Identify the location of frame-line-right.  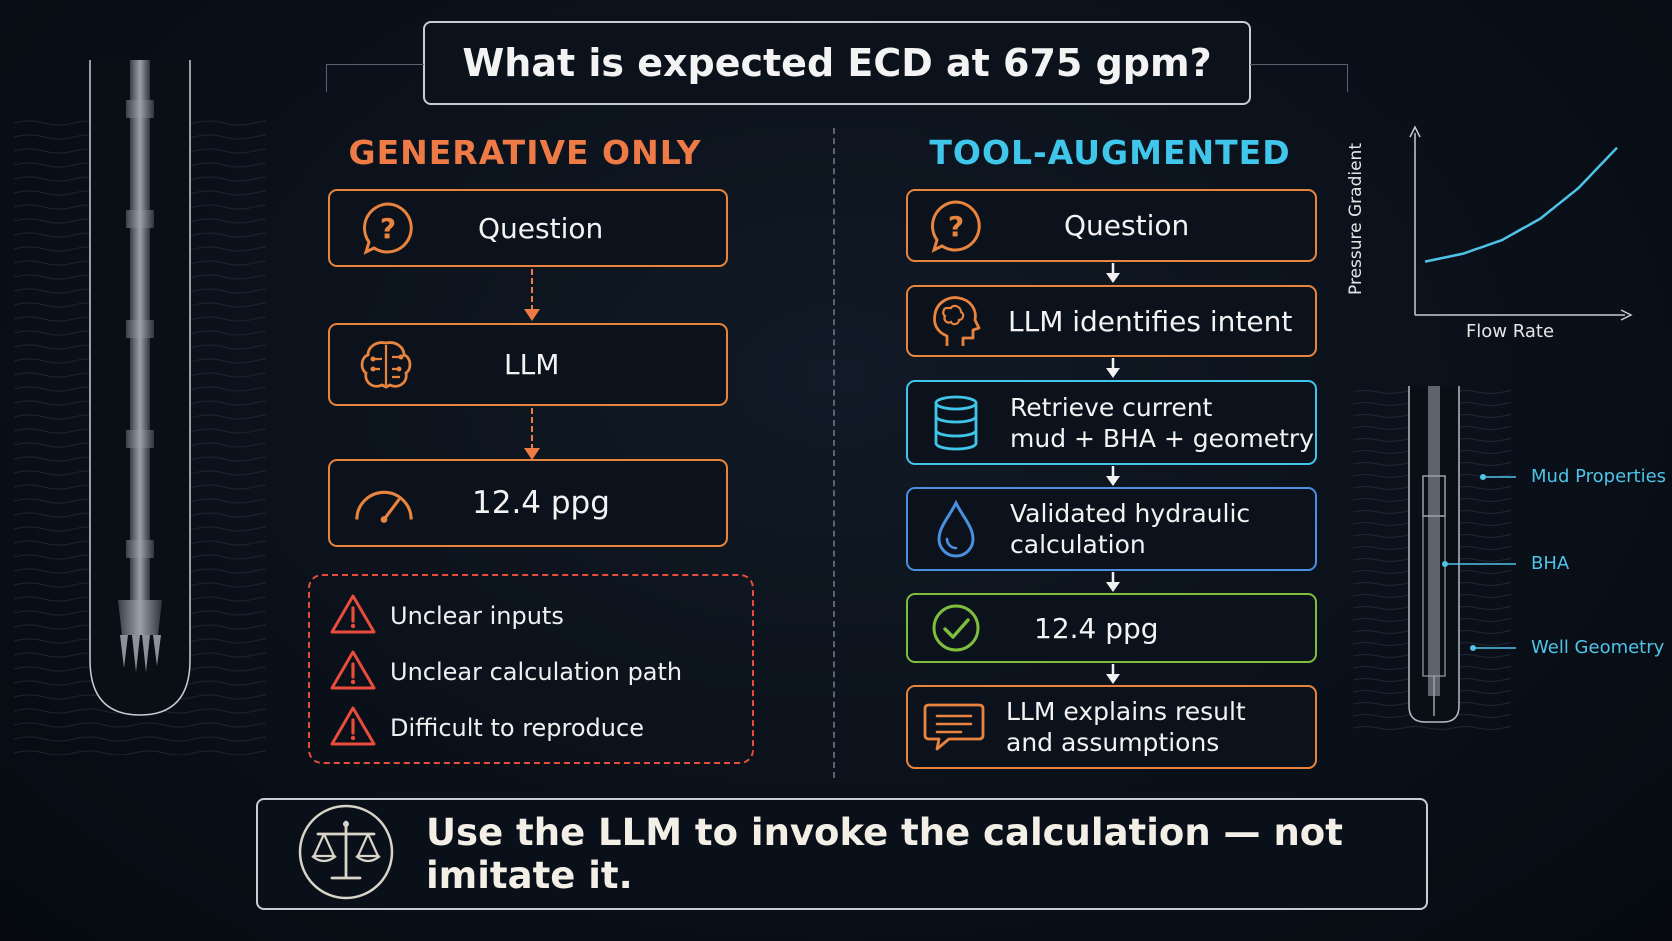
(1299, 64).